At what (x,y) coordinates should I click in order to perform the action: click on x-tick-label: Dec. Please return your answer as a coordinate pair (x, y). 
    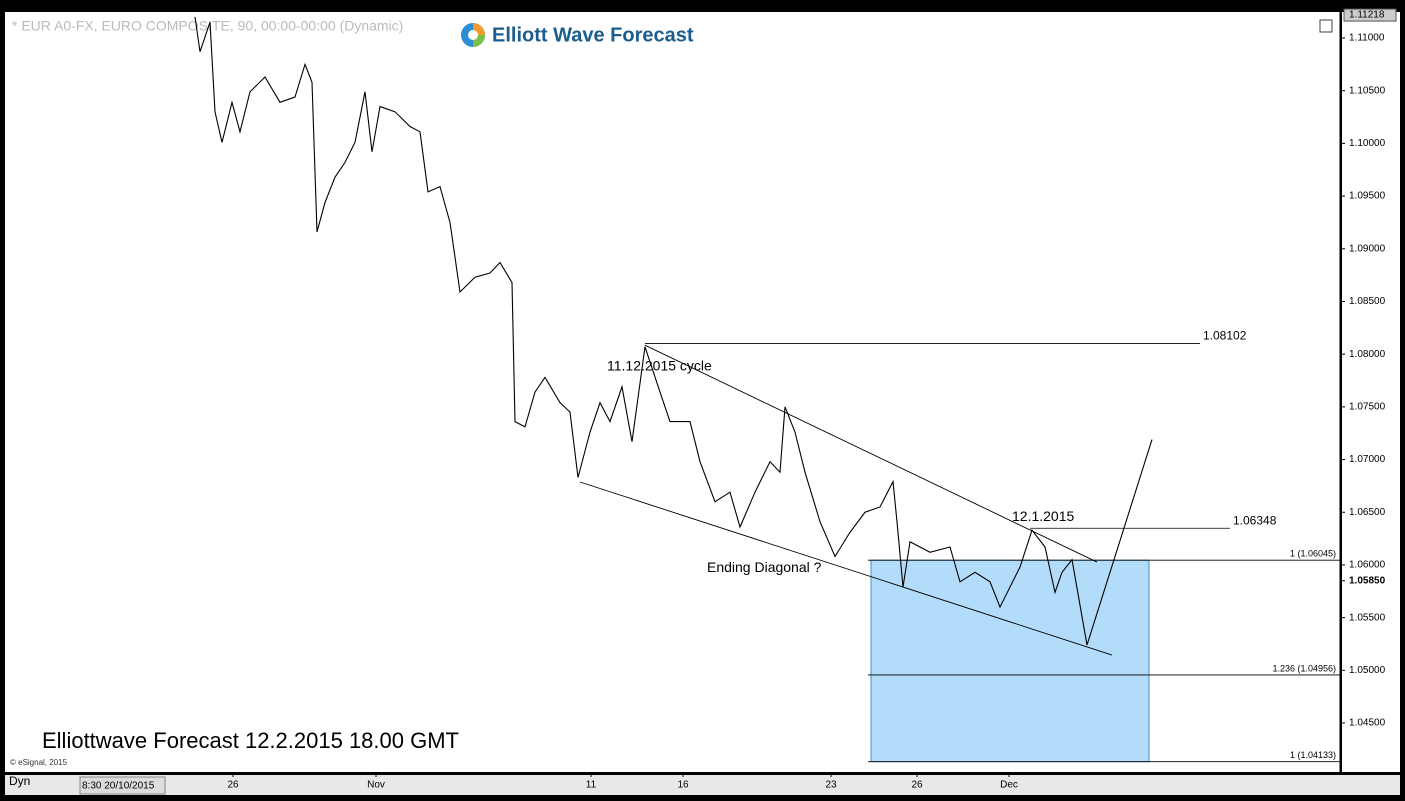
    Looking at the image, I should click on (1009, 785).